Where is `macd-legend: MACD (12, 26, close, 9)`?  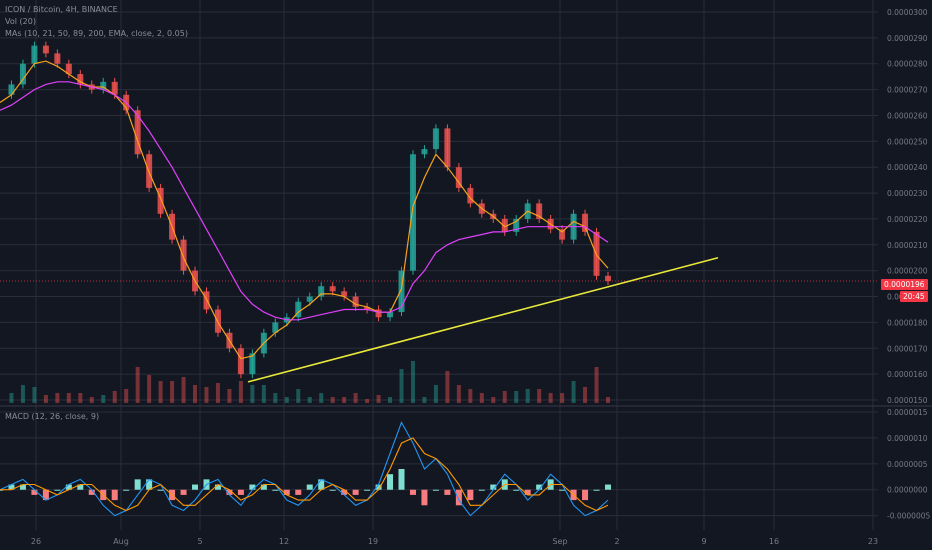 macd-legend: MACD (12, 26, close, 9) is located at coordinates (52, 417).